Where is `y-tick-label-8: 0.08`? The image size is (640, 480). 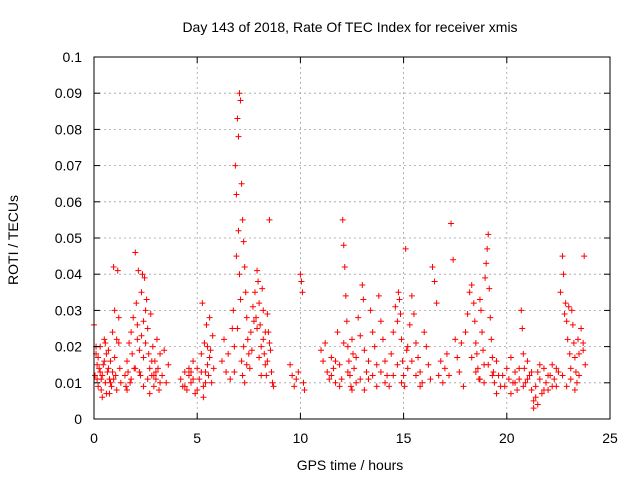
y-tick-label-8: 0.08 is located at coordinates (68, 129).